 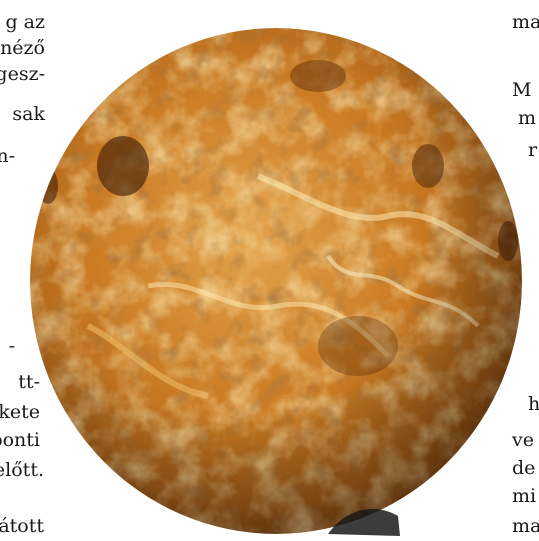 What do you see at coordinates (20, 440) in the screenshot?
I see `left-text-line-9: ponti` at bounding box center [20, 440].